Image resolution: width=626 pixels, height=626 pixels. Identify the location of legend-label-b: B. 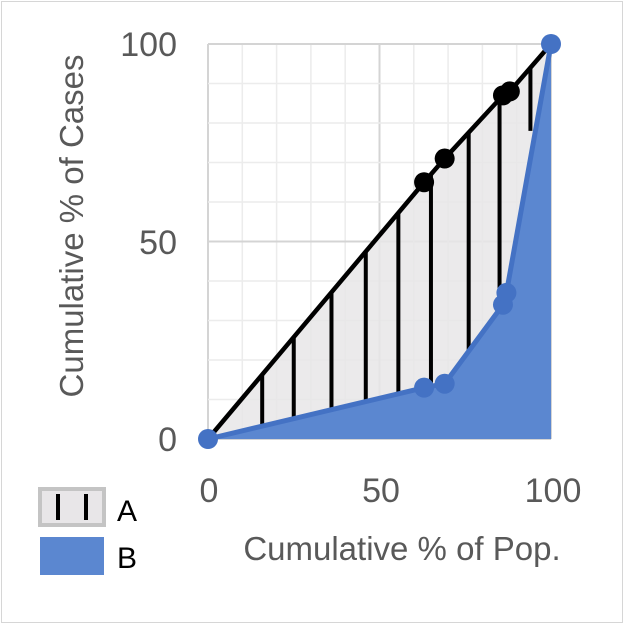
(127, 558).